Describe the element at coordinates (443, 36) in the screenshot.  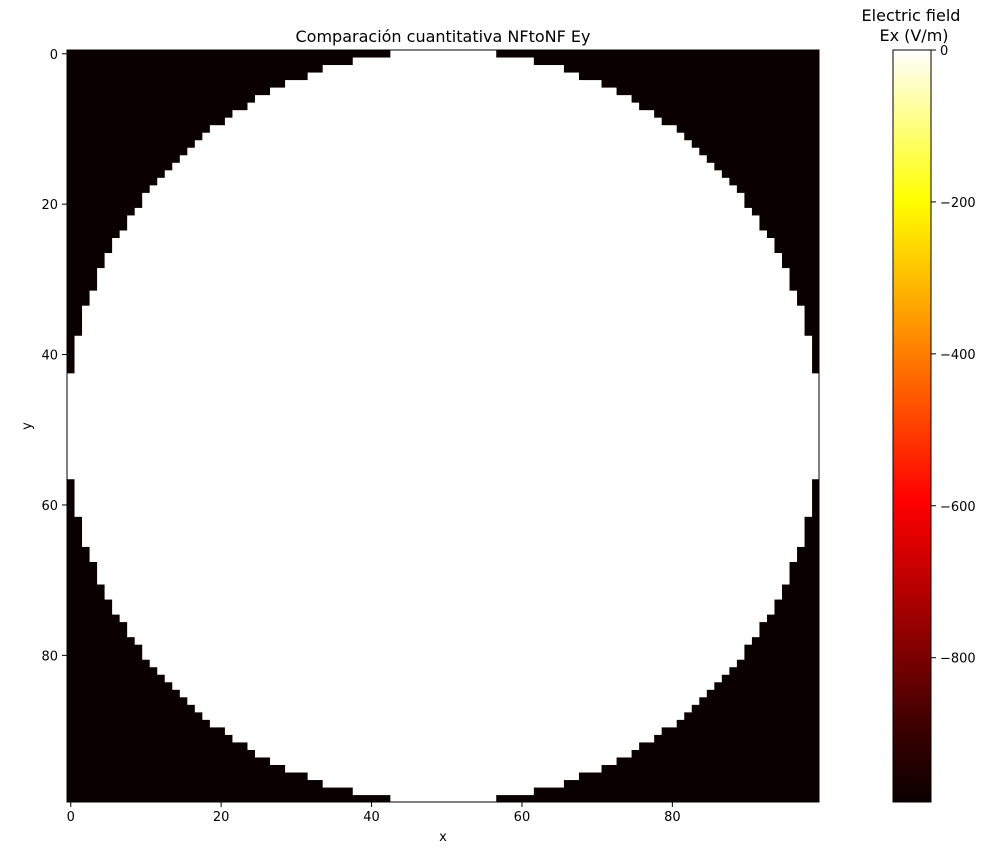
I see `chart-title: Comparación cuantitativa NFtoNF Ey` at that location.